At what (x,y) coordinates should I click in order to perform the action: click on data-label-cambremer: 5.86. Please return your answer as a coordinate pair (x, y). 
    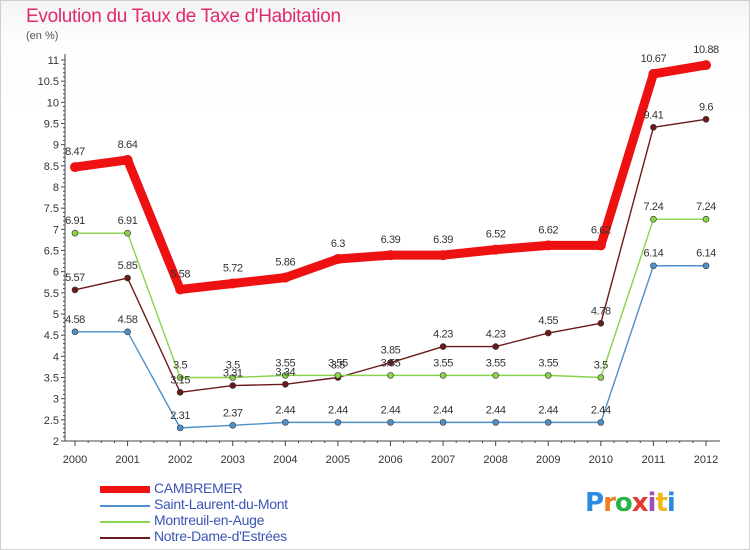
    Looking at the image, I should click on (285, 263).